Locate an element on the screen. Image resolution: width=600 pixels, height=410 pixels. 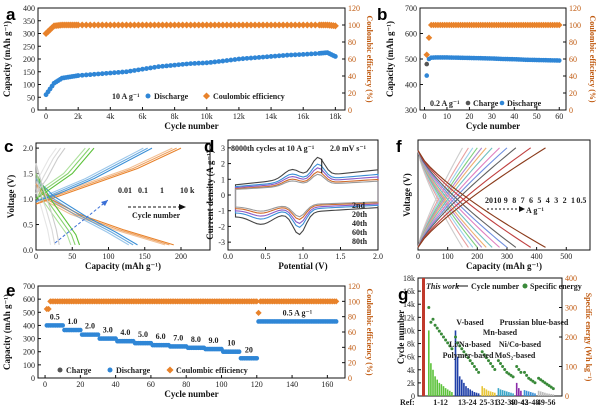
panel-label: d is located at coordinates (209, 146).